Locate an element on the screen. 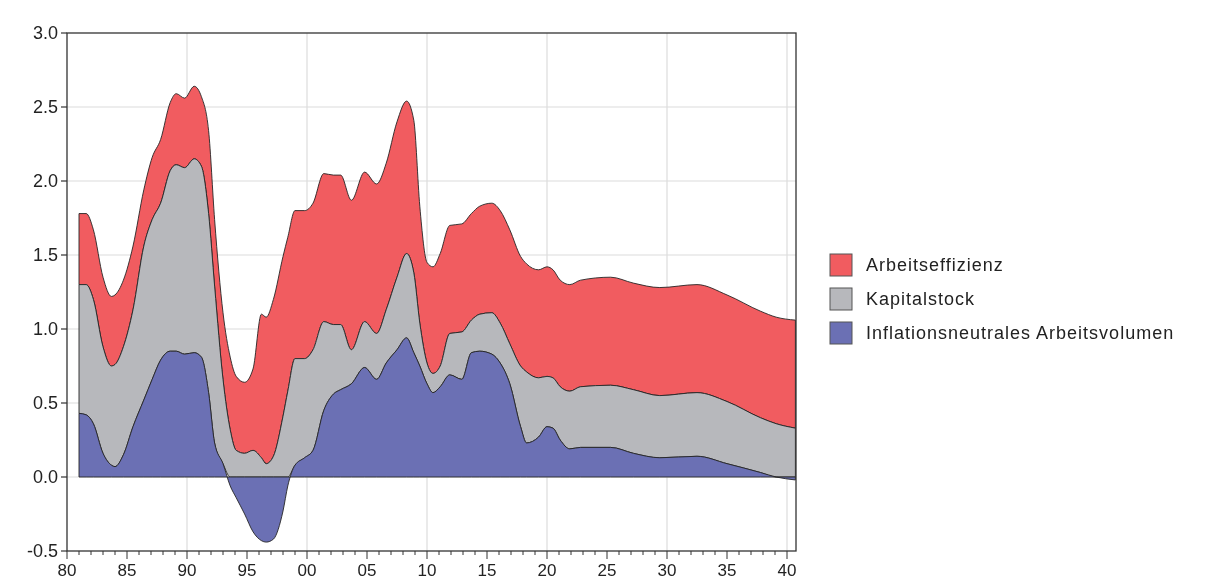  x-tick-label: 95 is located at coordinates (247, 570).